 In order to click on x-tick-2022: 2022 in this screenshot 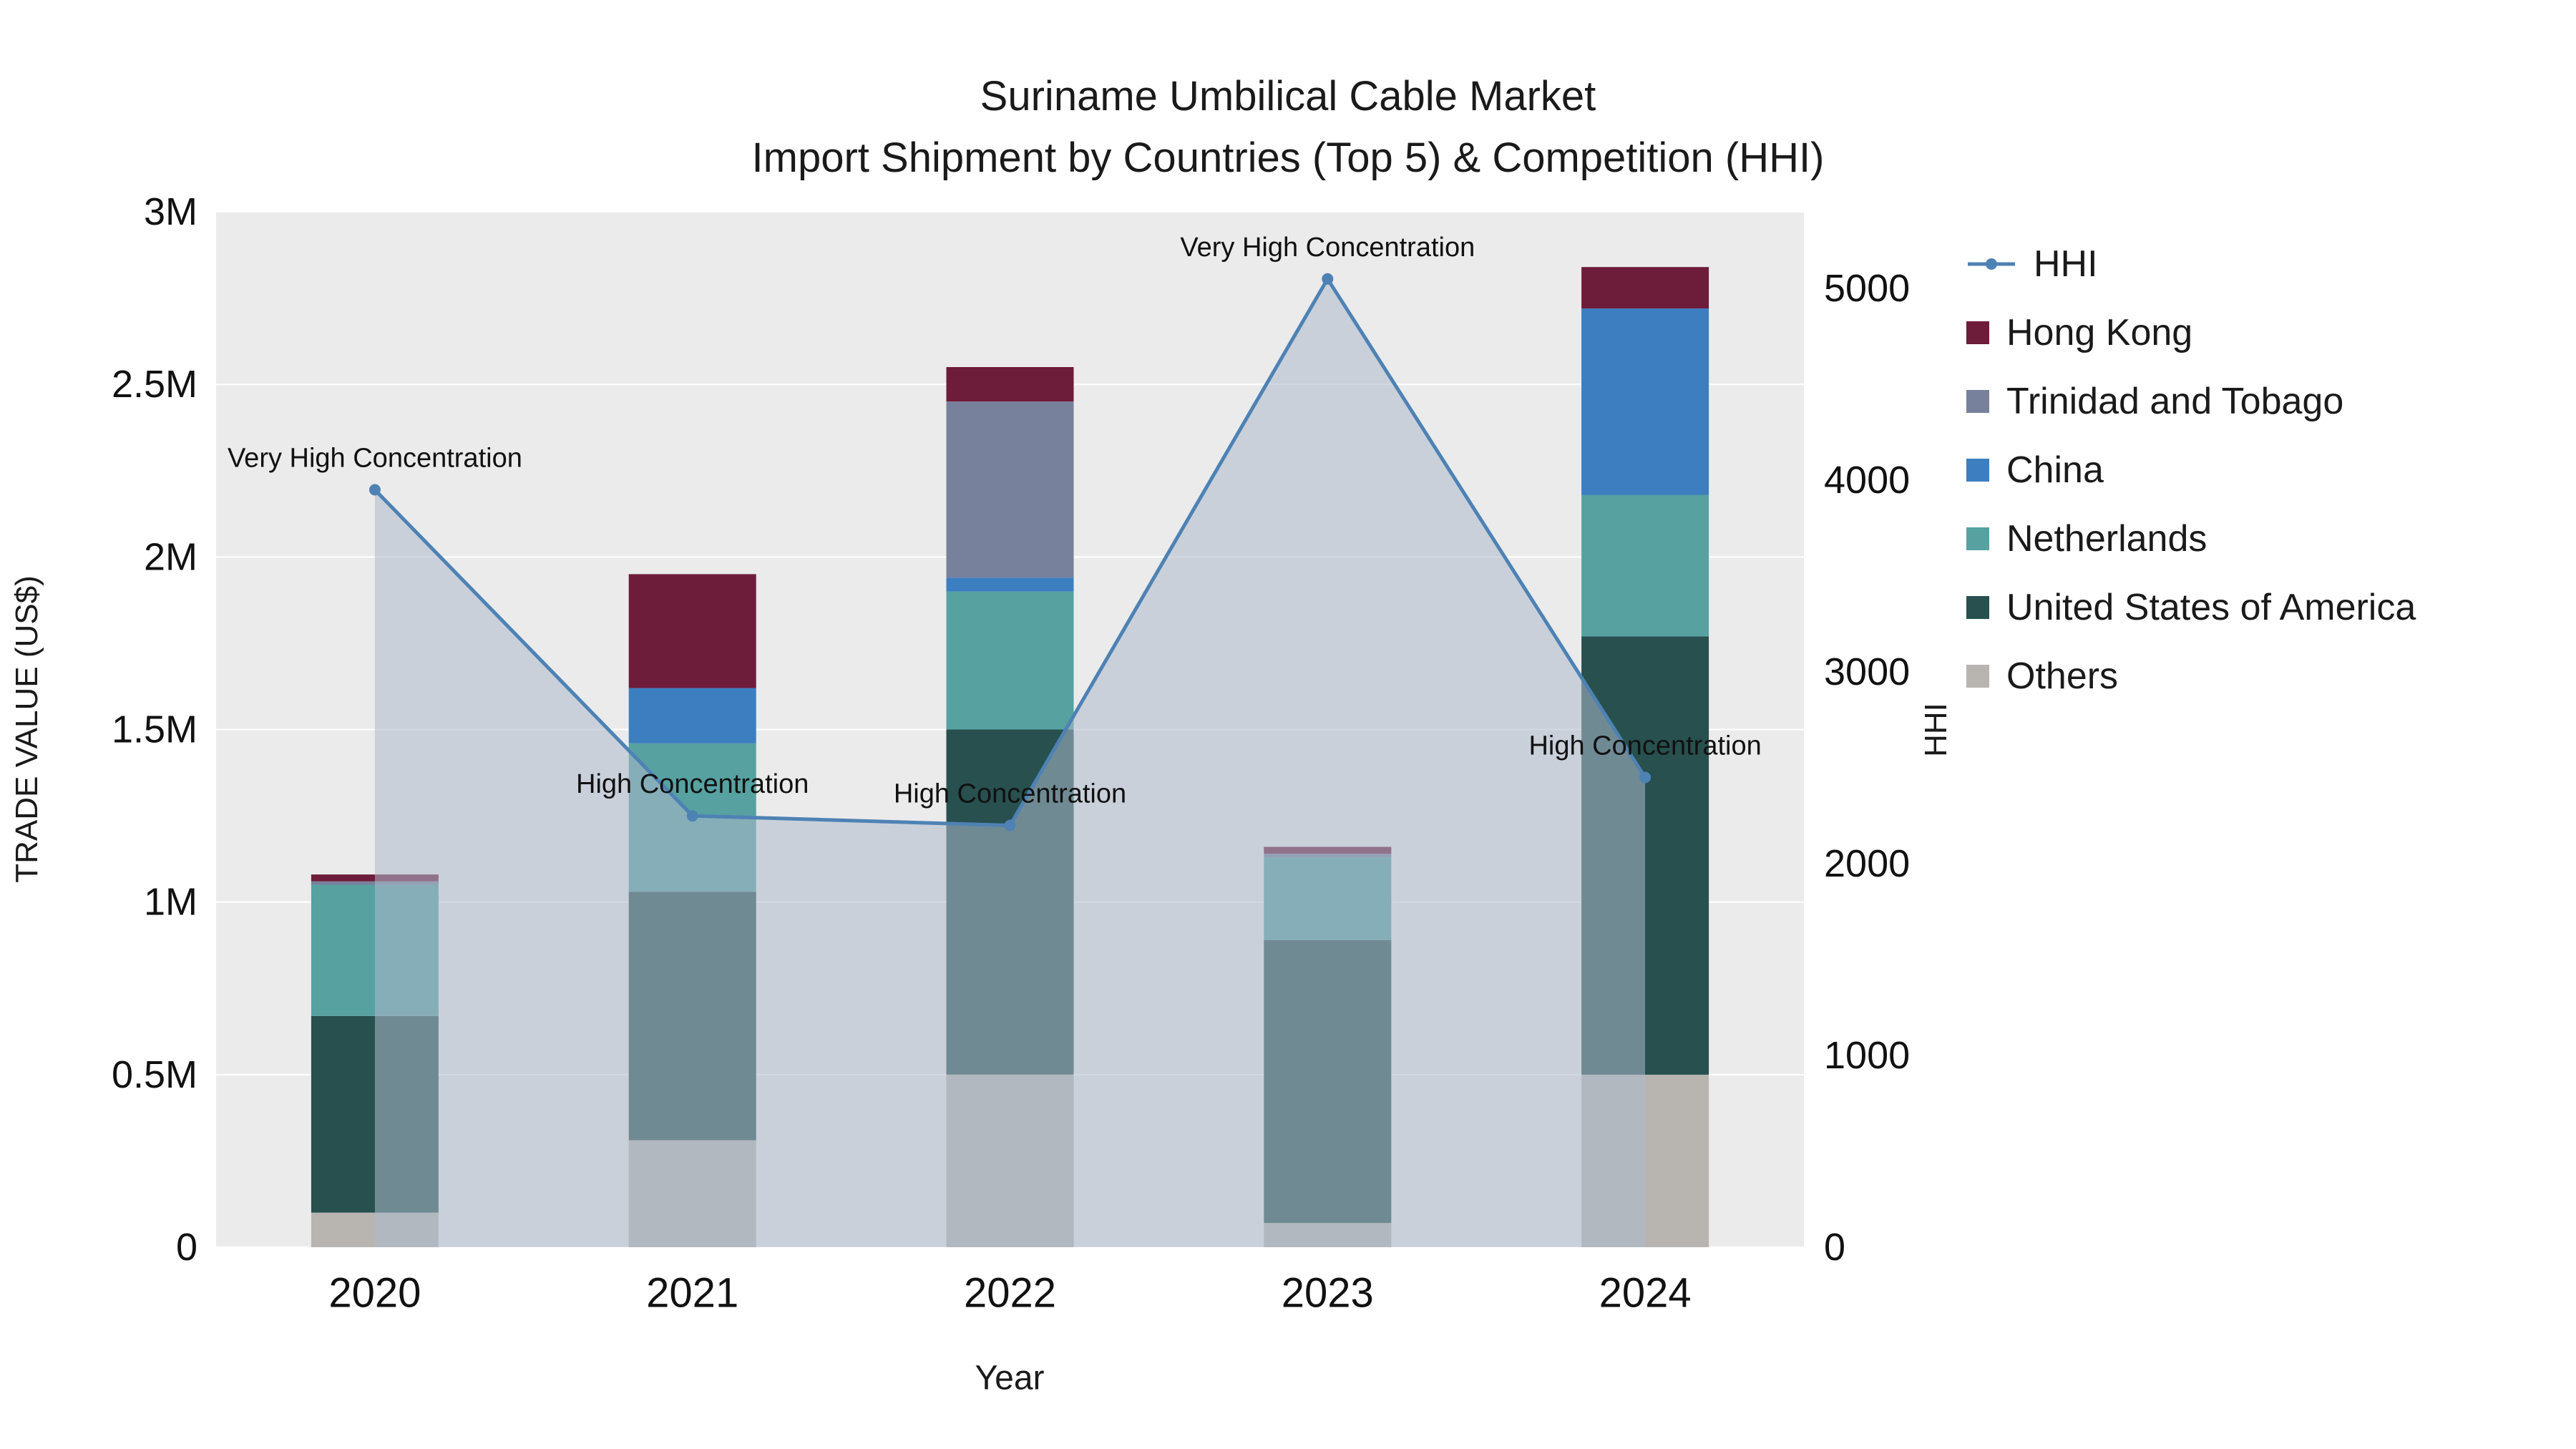, I will do `click(1010, 1293)`.